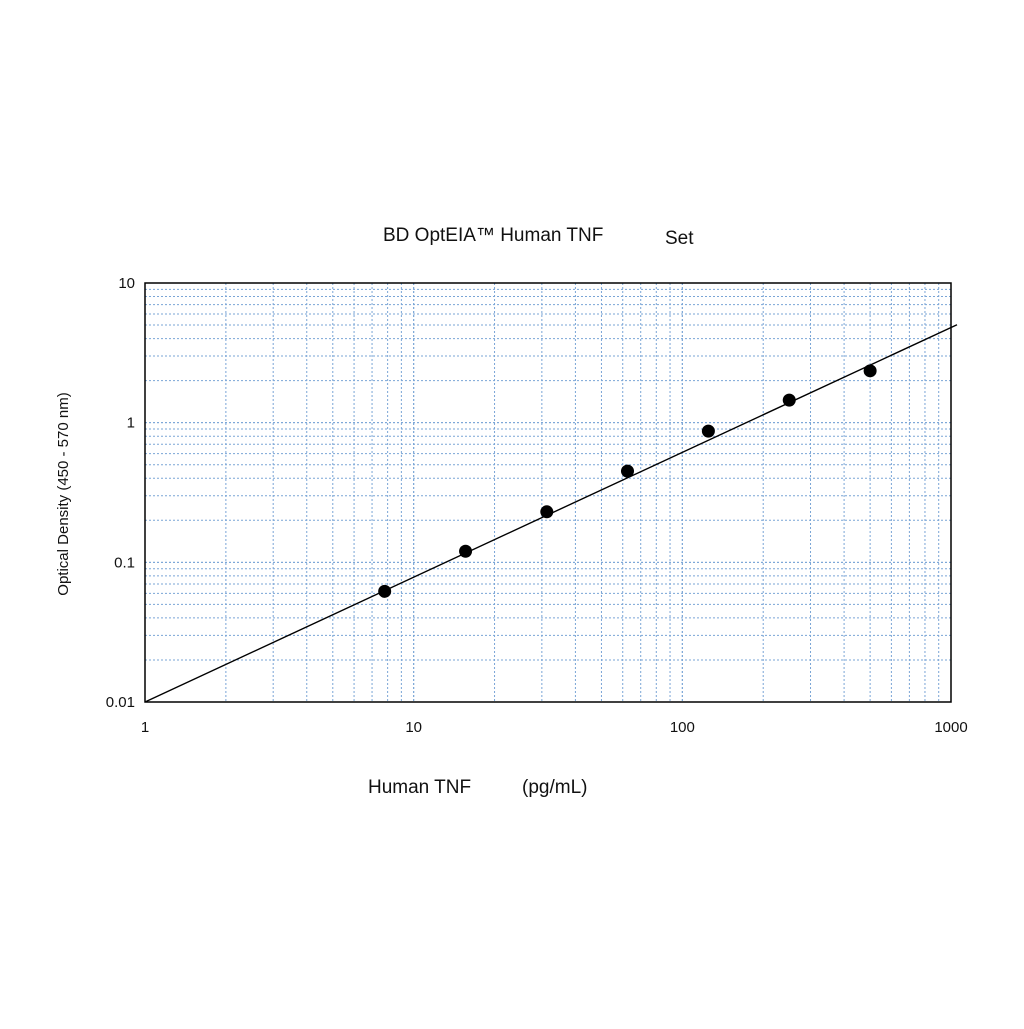  Describe the element at coordinates (682, 727) in the screenshot. I see `x-tick-label: 100` at that location.